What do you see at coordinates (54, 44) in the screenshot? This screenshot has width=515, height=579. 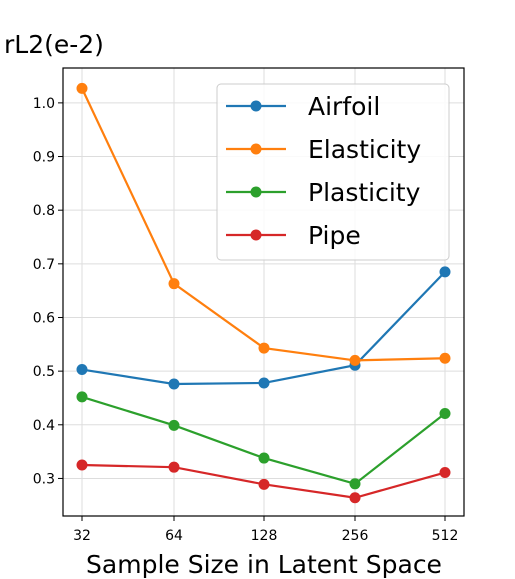 I see `y-axis-title: rL2(e-2)` at bounding box center [54, 44].